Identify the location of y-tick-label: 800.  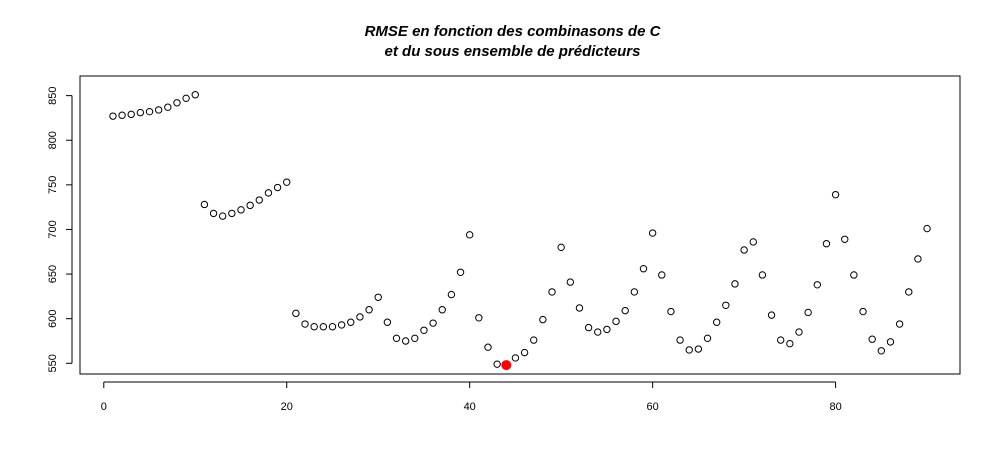
(53, 140).